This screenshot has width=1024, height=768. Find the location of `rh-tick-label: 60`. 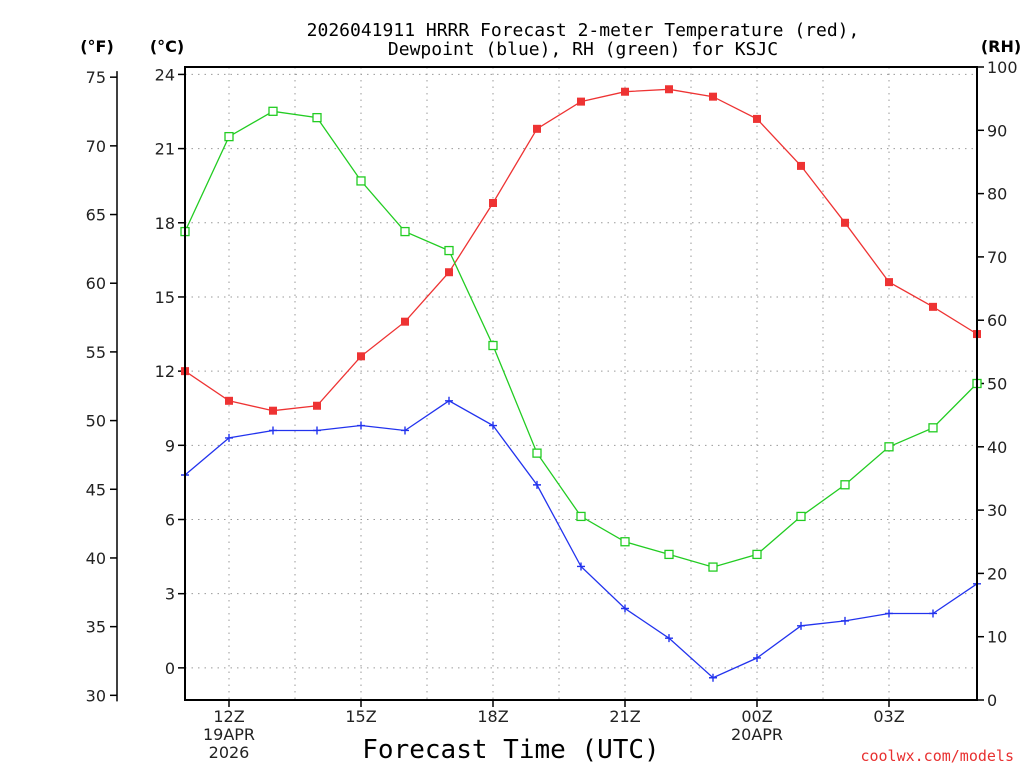

rh-tick-label: 60 is located at coordinates (997, 320).